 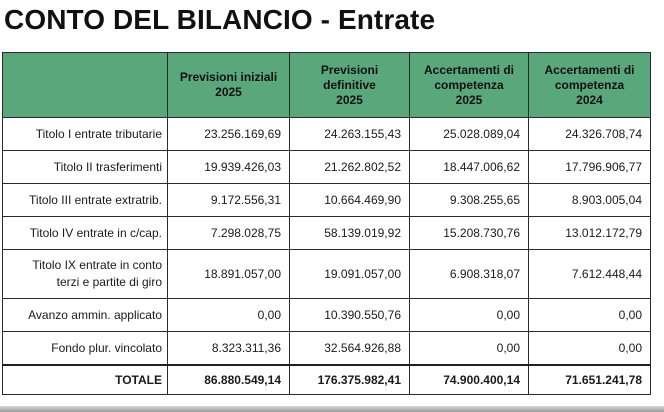 What do you see at coordinates (228, 200) in the screenshot?
I see `cell-value: 9.172.556,31` at bounding box center [228, 200].